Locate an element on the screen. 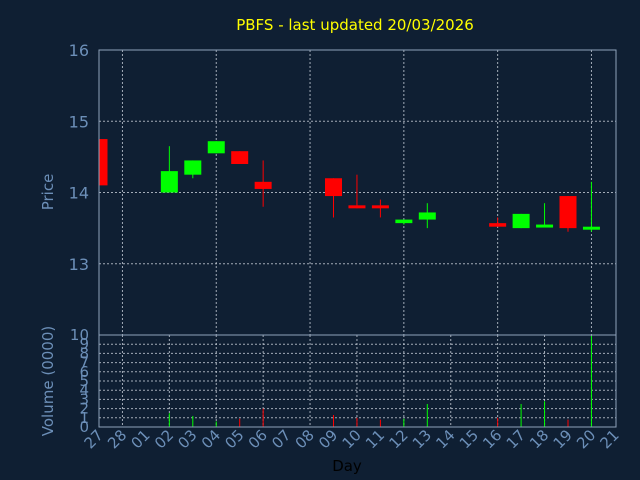 The width and height of the screenshot is (640, 480). x-tick-label: 04 is located at coordinates (211, 439).